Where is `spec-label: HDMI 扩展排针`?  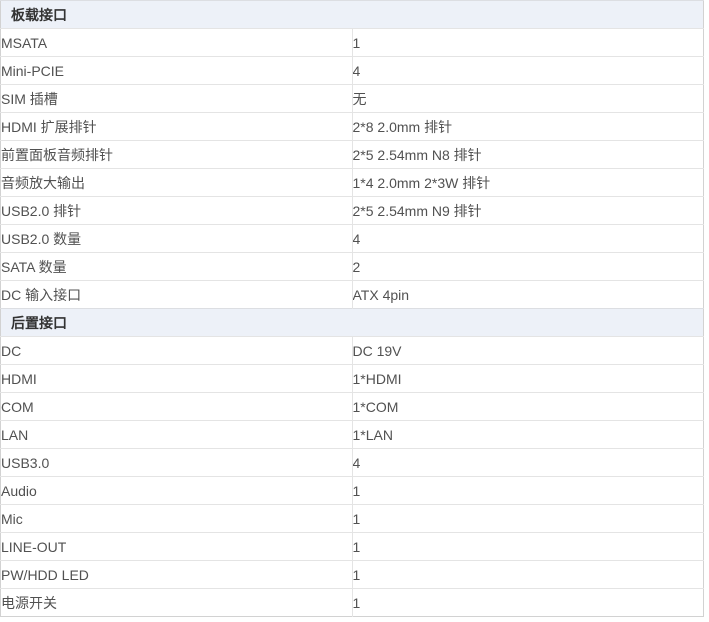 spec-label: HDMI 扩展排针 is located at coordinates (176, 126).